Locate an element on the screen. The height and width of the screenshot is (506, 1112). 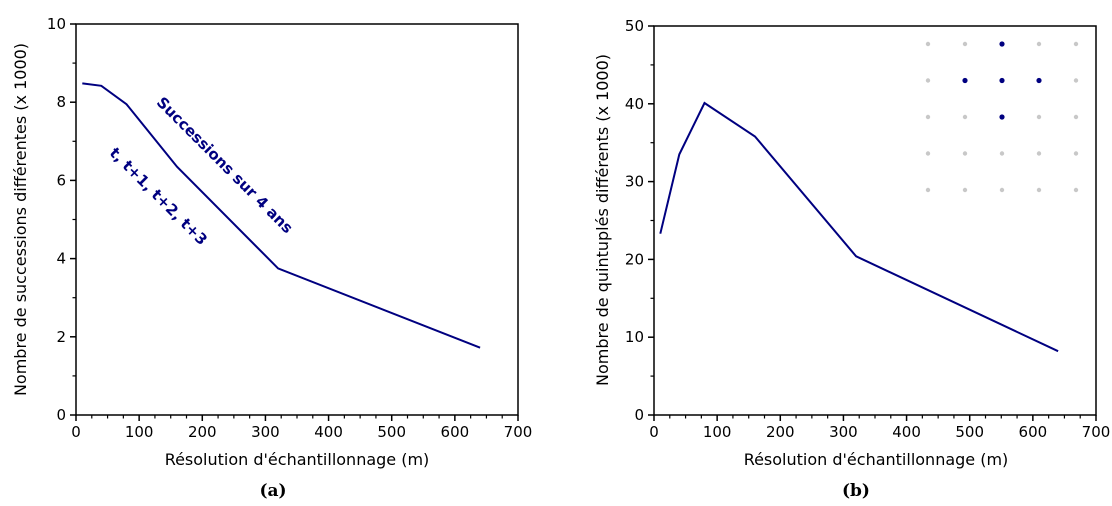
y-tick-label: 40 is located at coordinates (634, 104).